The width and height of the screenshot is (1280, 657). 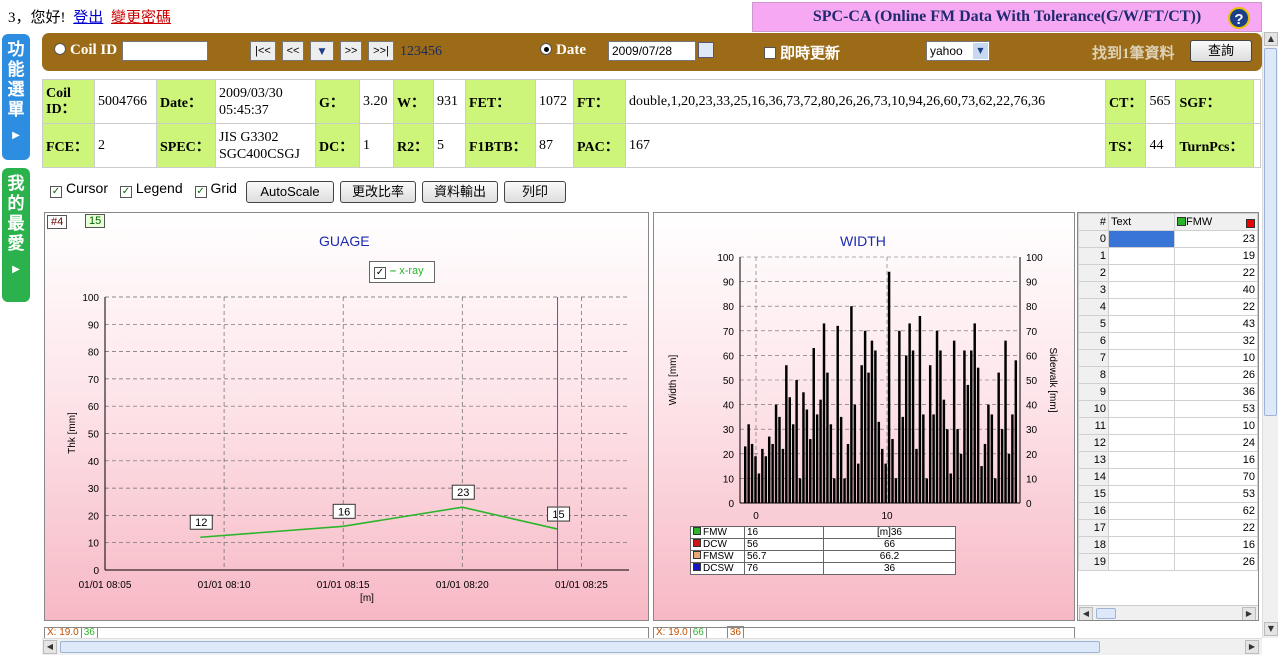 I want to click on grid-fmw-cell: 32, so click(x=1216, y=341).